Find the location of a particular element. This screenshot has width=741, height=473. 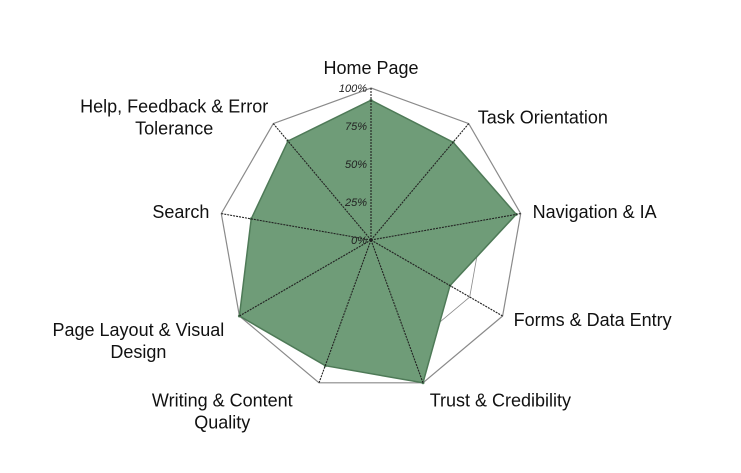

axis-label-line: Help, Feedback & Error is located at coordinates (174, 106).